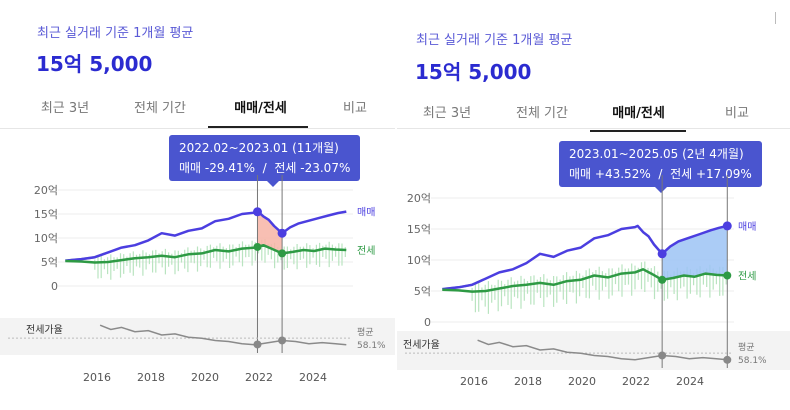  I want to click on tooltip-changes: 매매 -29.41% / 전세 -23.07%, so click(264, 168).